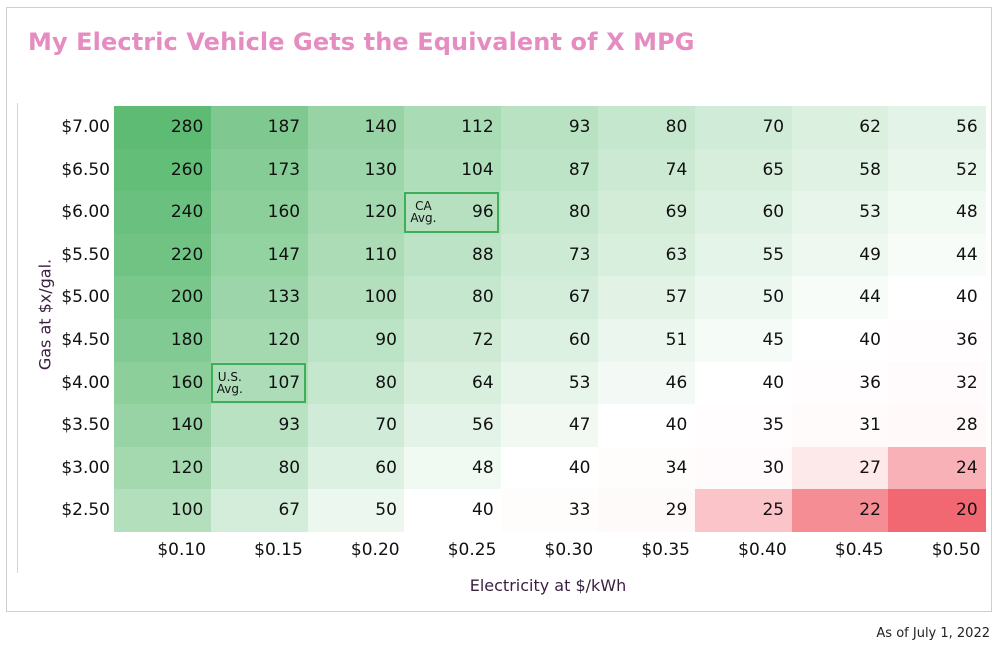  Describe the element at coordinates (163, 213) in the screenshot. I see `heatmap-cell: 240` at that location.